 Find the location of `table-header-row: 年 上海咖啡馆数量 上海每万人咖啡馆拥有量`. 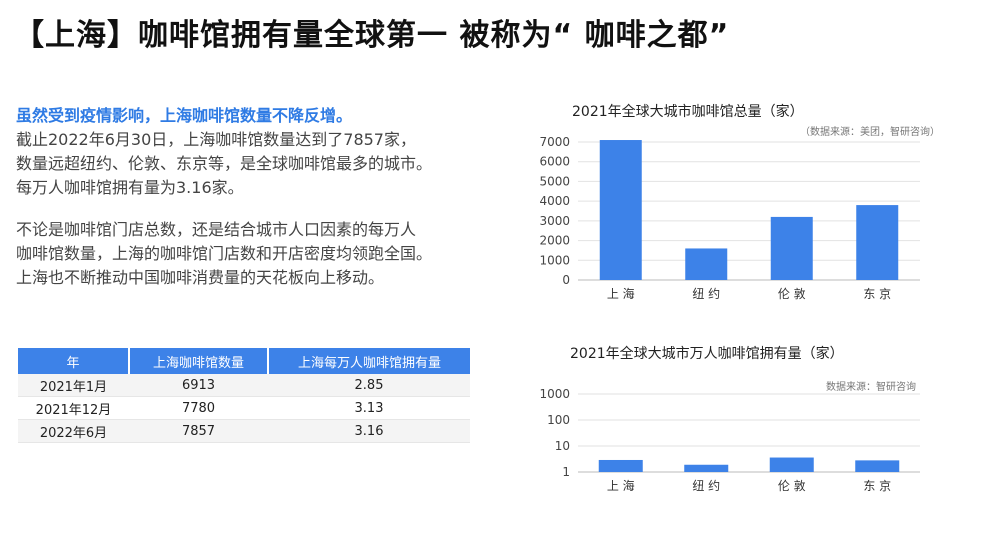

table-header-row: 年 上海咖啡馆数量 上海每万人咖啡馆拥有量 is located at coordinates (244, 361).